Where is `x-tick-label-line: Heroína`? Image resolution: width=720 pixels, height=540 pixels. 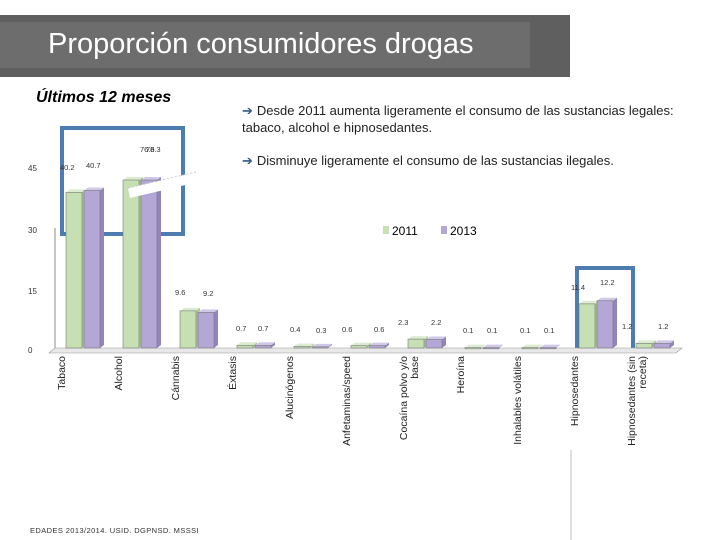
x-tick-label-line: Heroína is located at coordinates (461, 375).